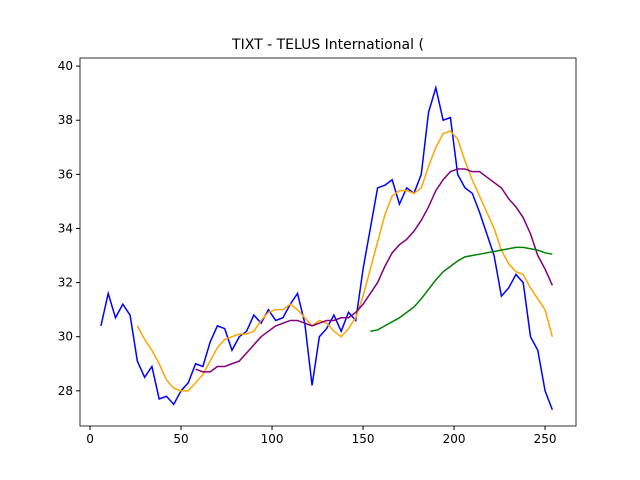  What do you see at coordinates (363, 439) in the screenshot?
I see `x-tick-label: 150` at bounding box center [363, 439].